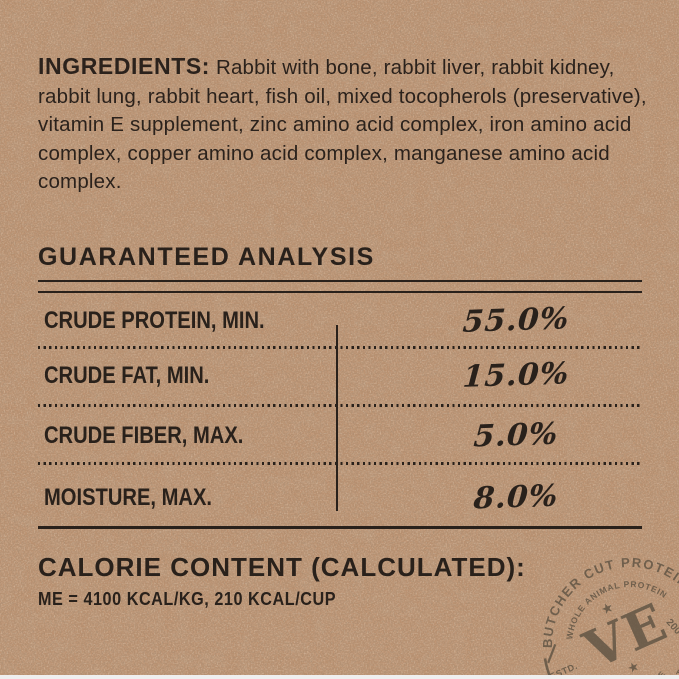 The height and width of the screenshot is (679, 679). Describe the element at coordinates (282, 567) in the screenshot. I see `calorie-content-heading: CALORIE CONTENT (CALCULATED):` at that location.